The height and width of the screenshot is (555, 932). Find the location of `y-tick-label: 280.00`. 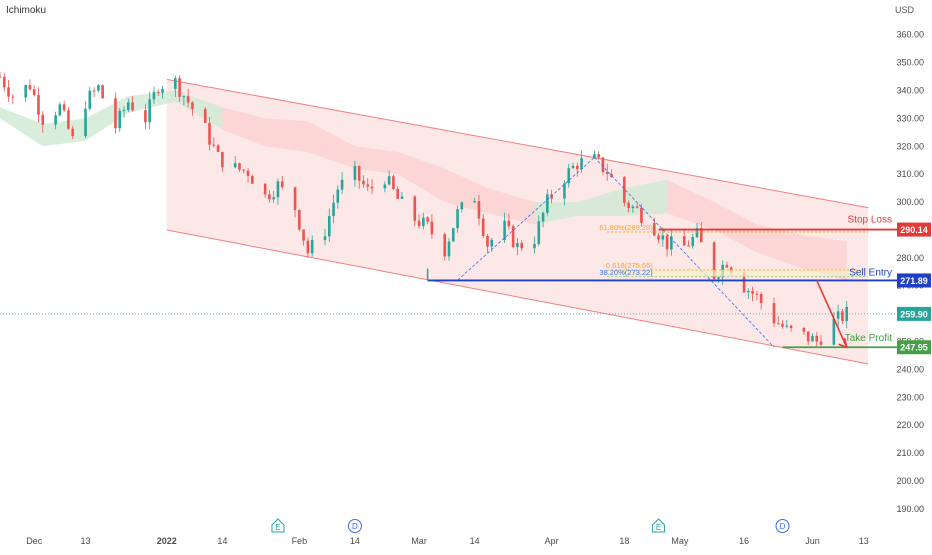

y-tick-label: 280.00 is located at coordinates (910, 258).